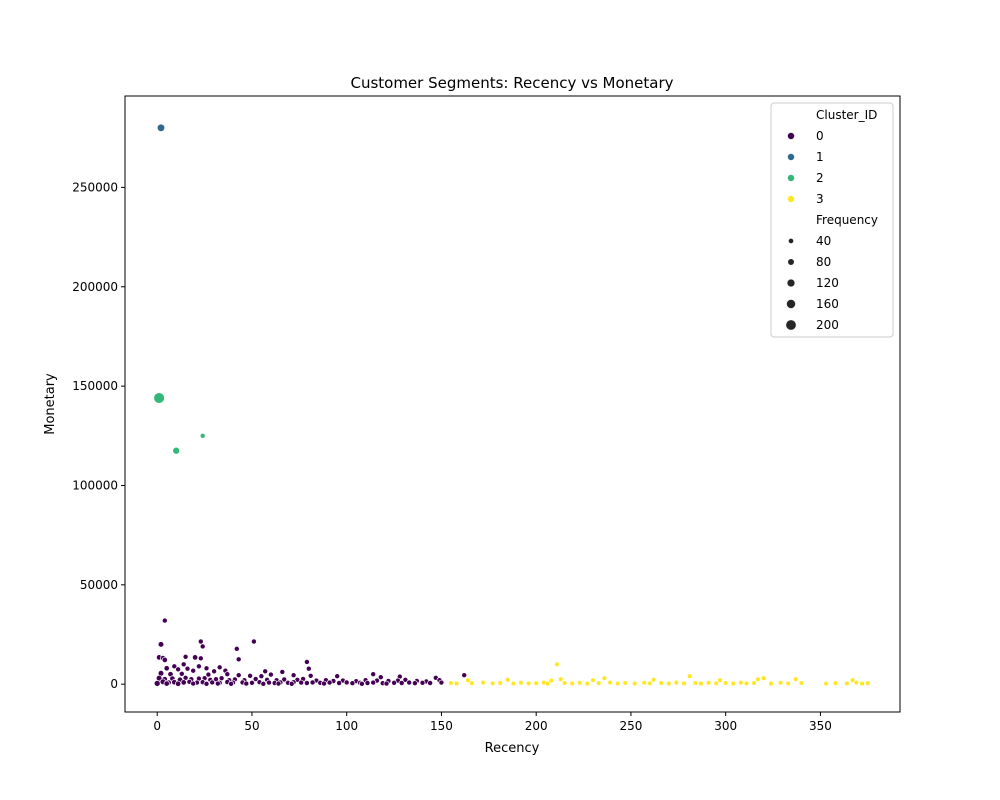 Image resolution: width=1000 pixels, height=800 pixels. I want to click on x-axis-label: Recency, so click(512, 748).